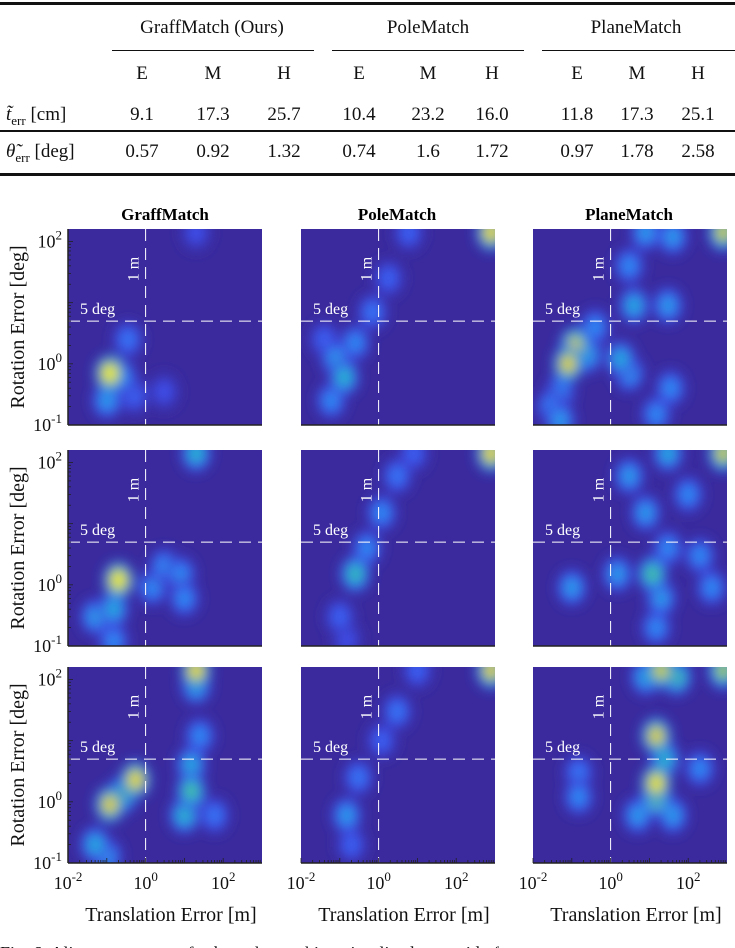  I want to click on row-symbol: θ̃, so click(11, 151).